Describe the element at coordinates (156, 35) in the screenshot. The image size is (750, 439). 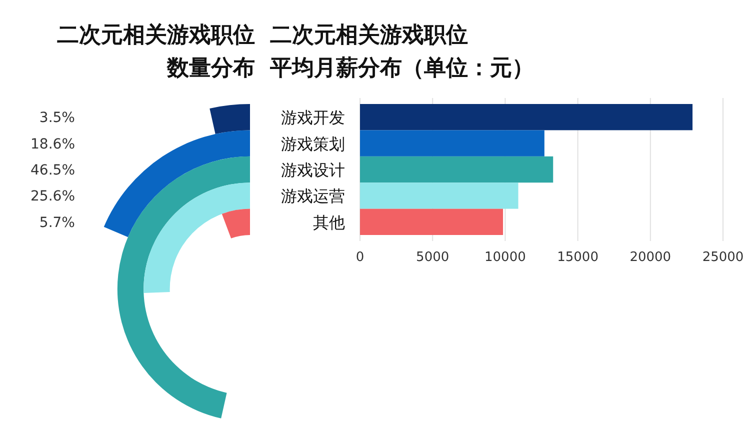
I see `text: 二次元相关游戏职位` at that location.